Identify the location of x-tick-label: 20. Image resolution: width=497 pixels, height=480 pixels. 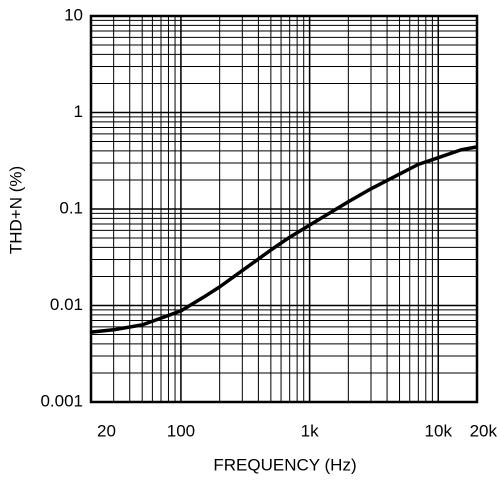
(106, 430).